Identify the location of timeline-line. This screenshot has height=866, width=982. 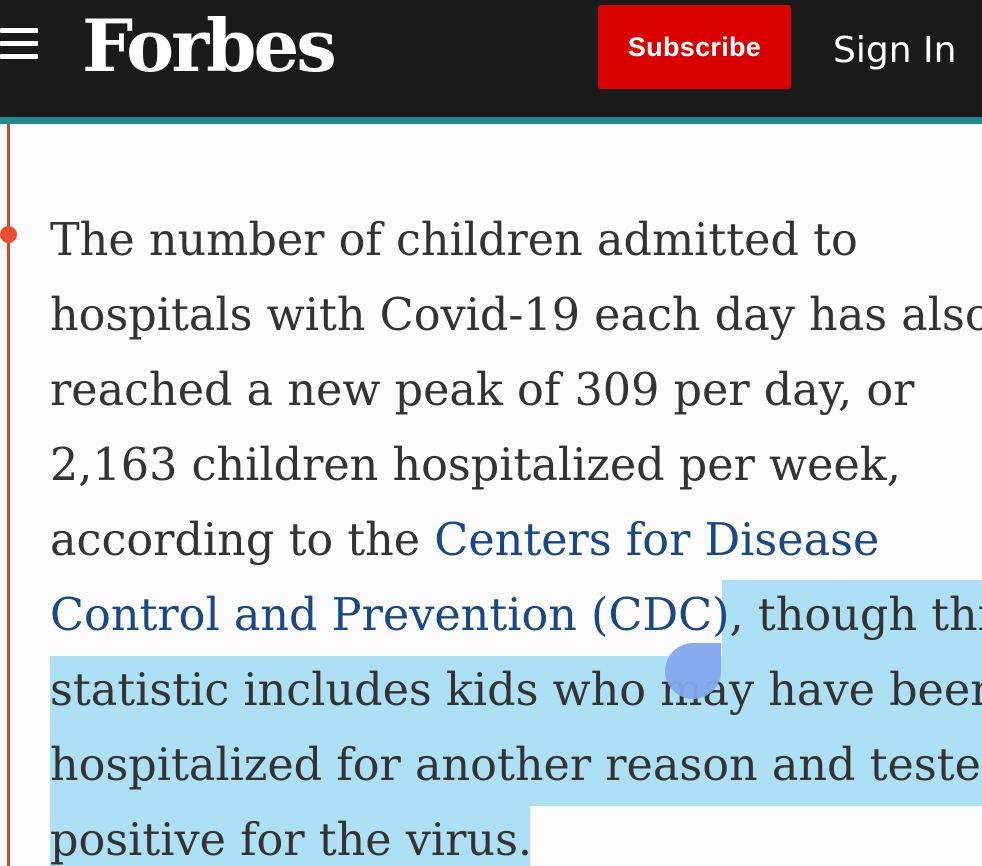
(8, 495).